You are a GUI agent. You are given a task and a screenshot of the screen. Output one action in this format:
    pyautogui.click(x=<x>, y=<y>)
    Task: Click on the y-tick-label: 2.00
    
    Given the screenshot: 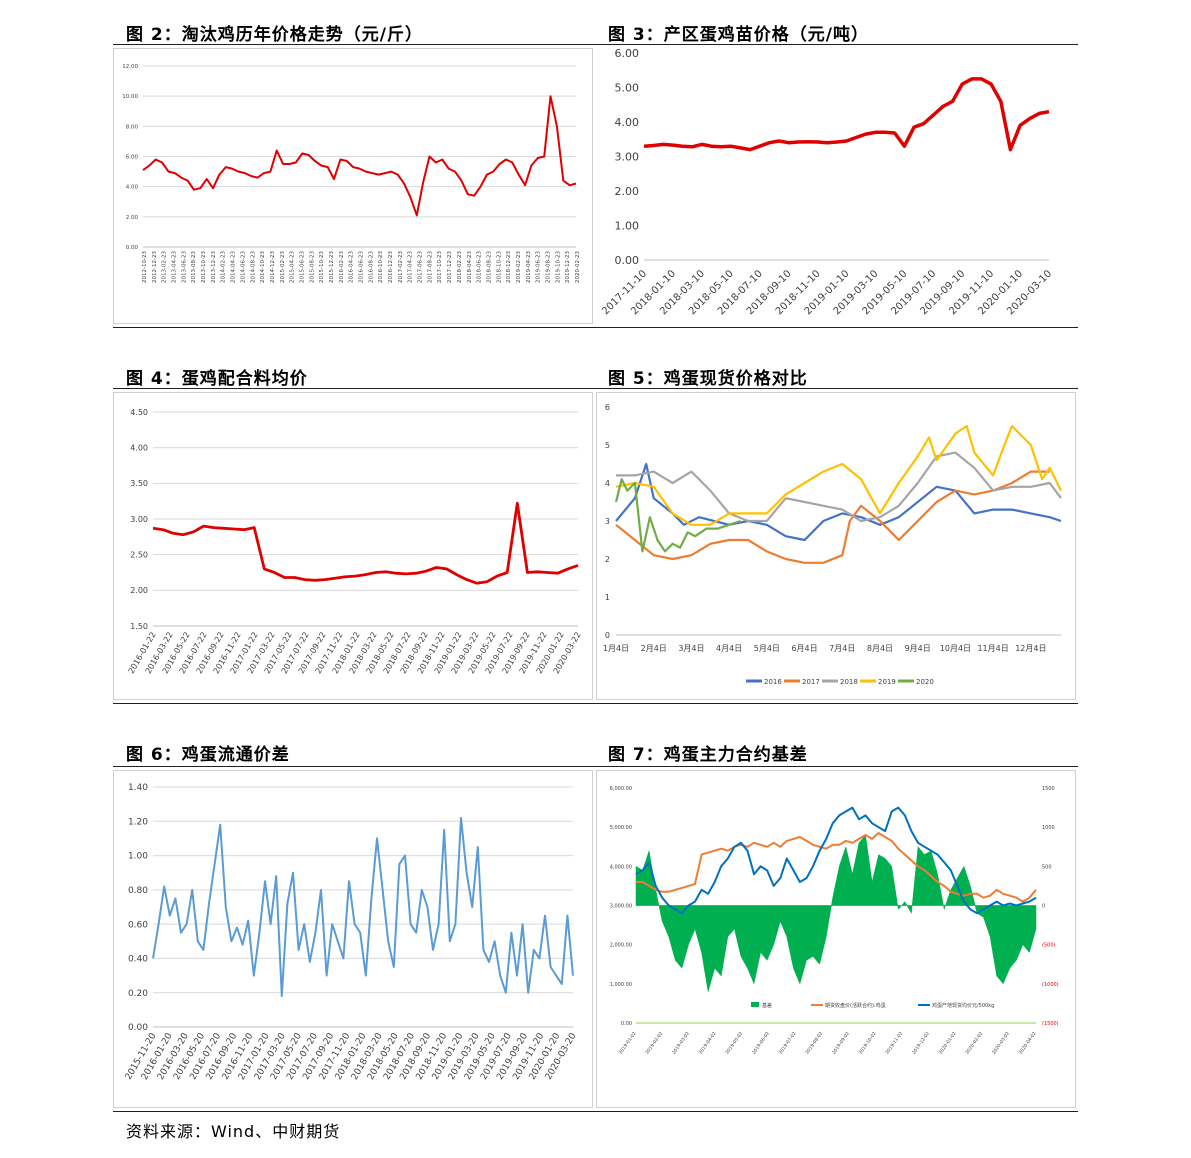 What is the action you would take?
    pyautogui.click(x=139, y=590)
    